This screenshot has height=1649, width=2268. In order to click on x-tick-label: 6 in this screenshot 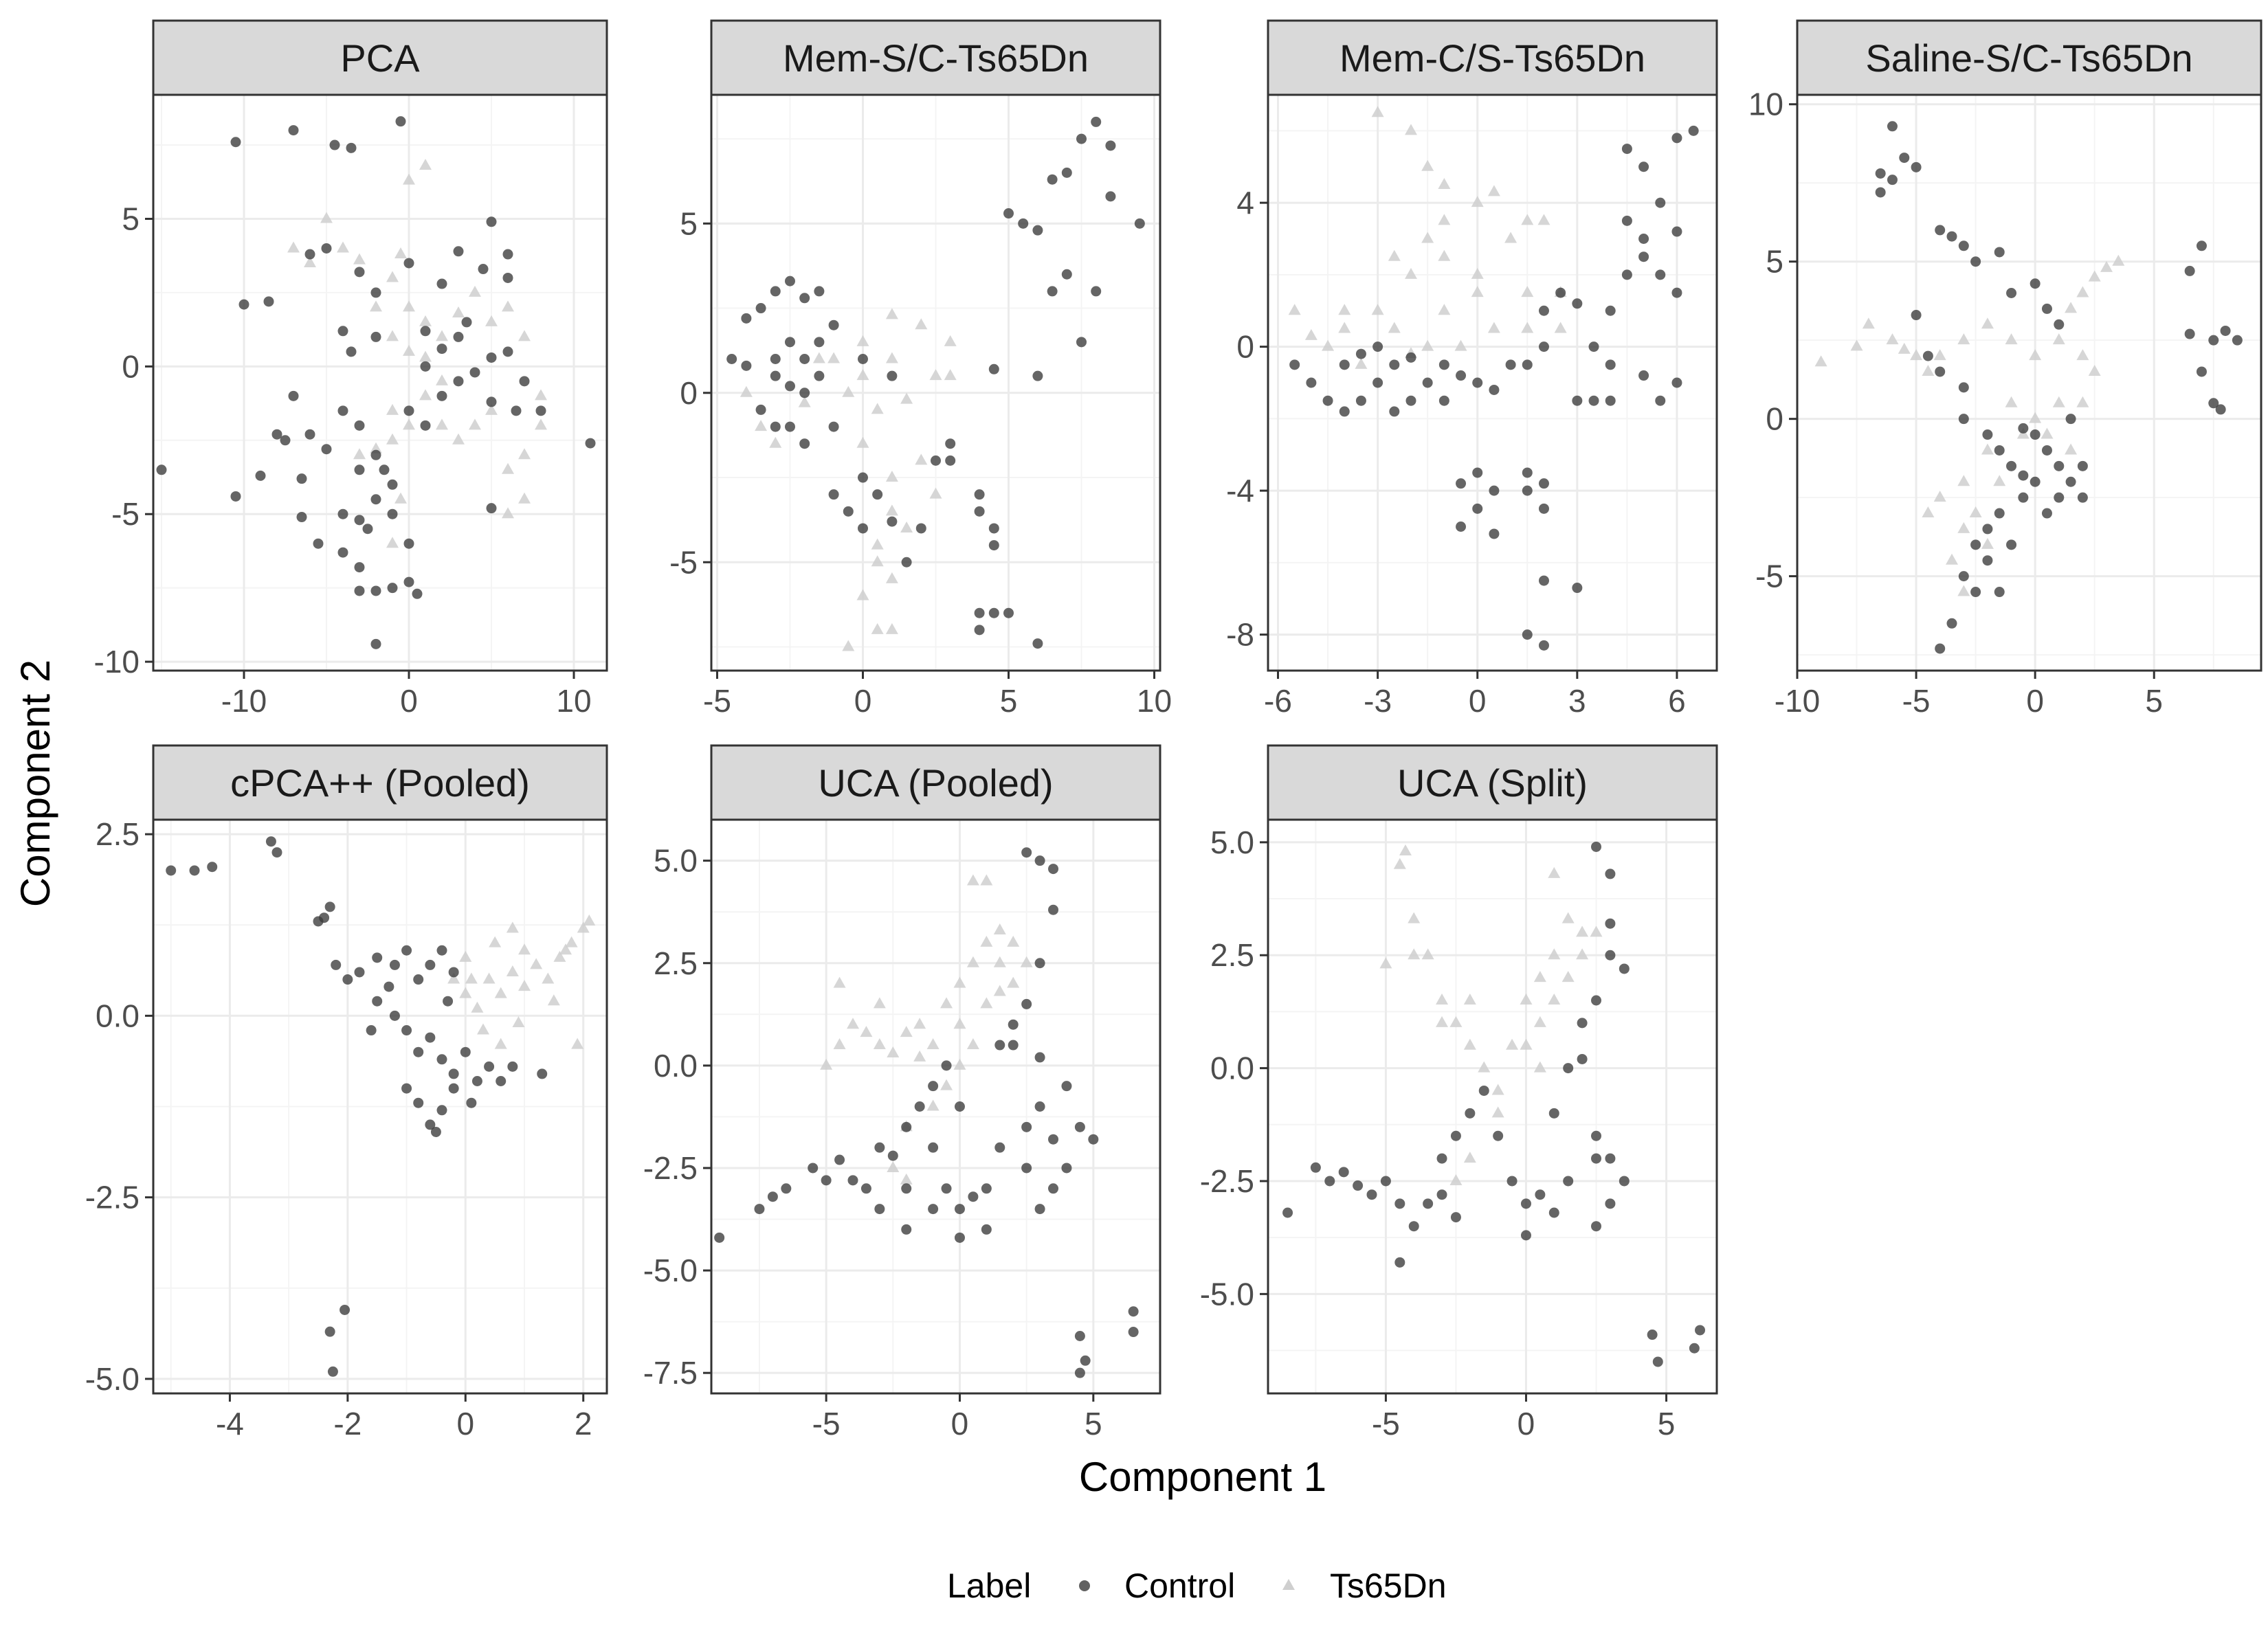, I will do `click(1677, 701)`.